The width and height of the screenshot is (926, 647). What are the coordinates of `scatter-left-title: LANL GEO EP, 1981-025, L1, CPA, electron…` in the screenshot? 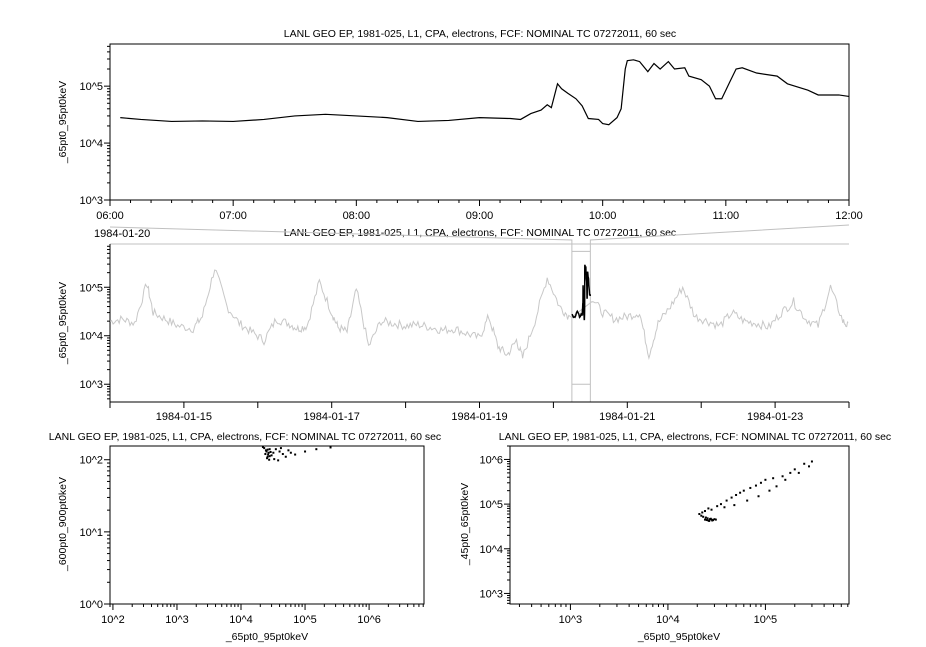 It's located at (245, 437).